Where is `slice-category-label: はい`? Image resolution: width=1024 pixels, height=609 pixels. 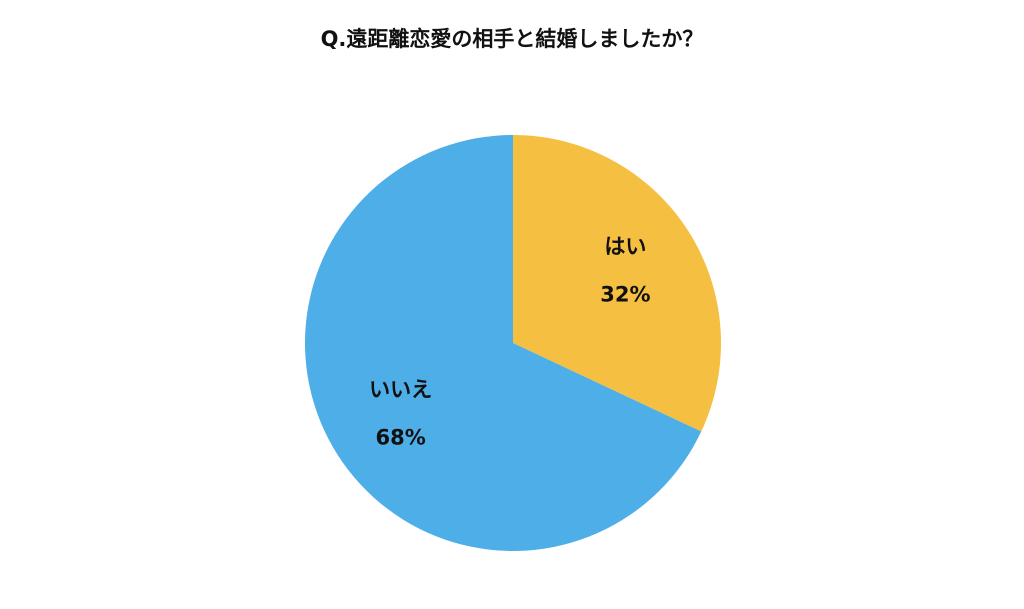
slice-category-label: はい is located at coordinates (625, 247).